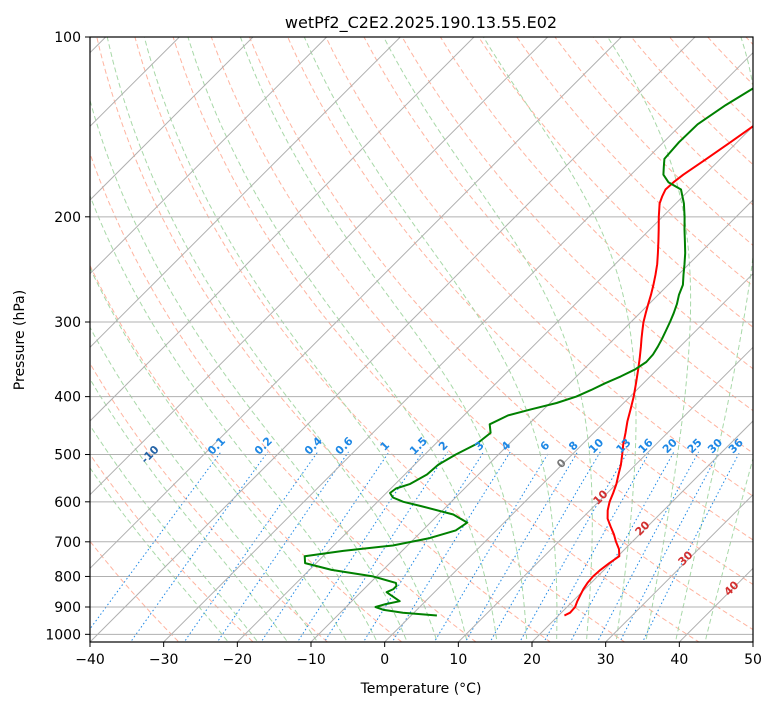  Describe the element at coordinates (606, 660) in the screenshot. I see `x-tick-label: 30` at that location.